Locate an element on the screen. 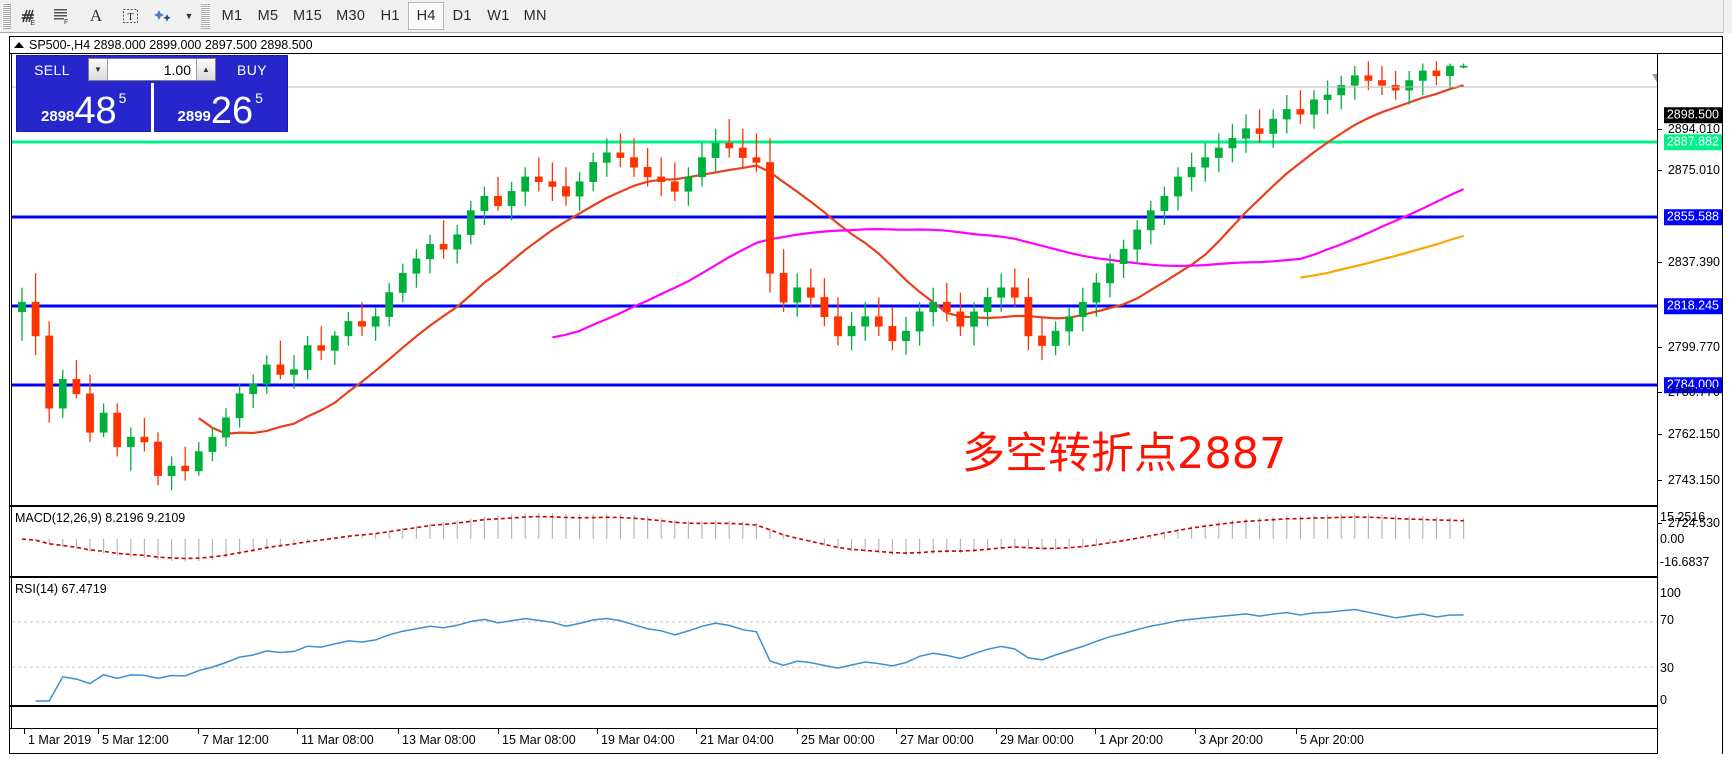  volume-input: 1.00 is located at coordinates (177, 69).